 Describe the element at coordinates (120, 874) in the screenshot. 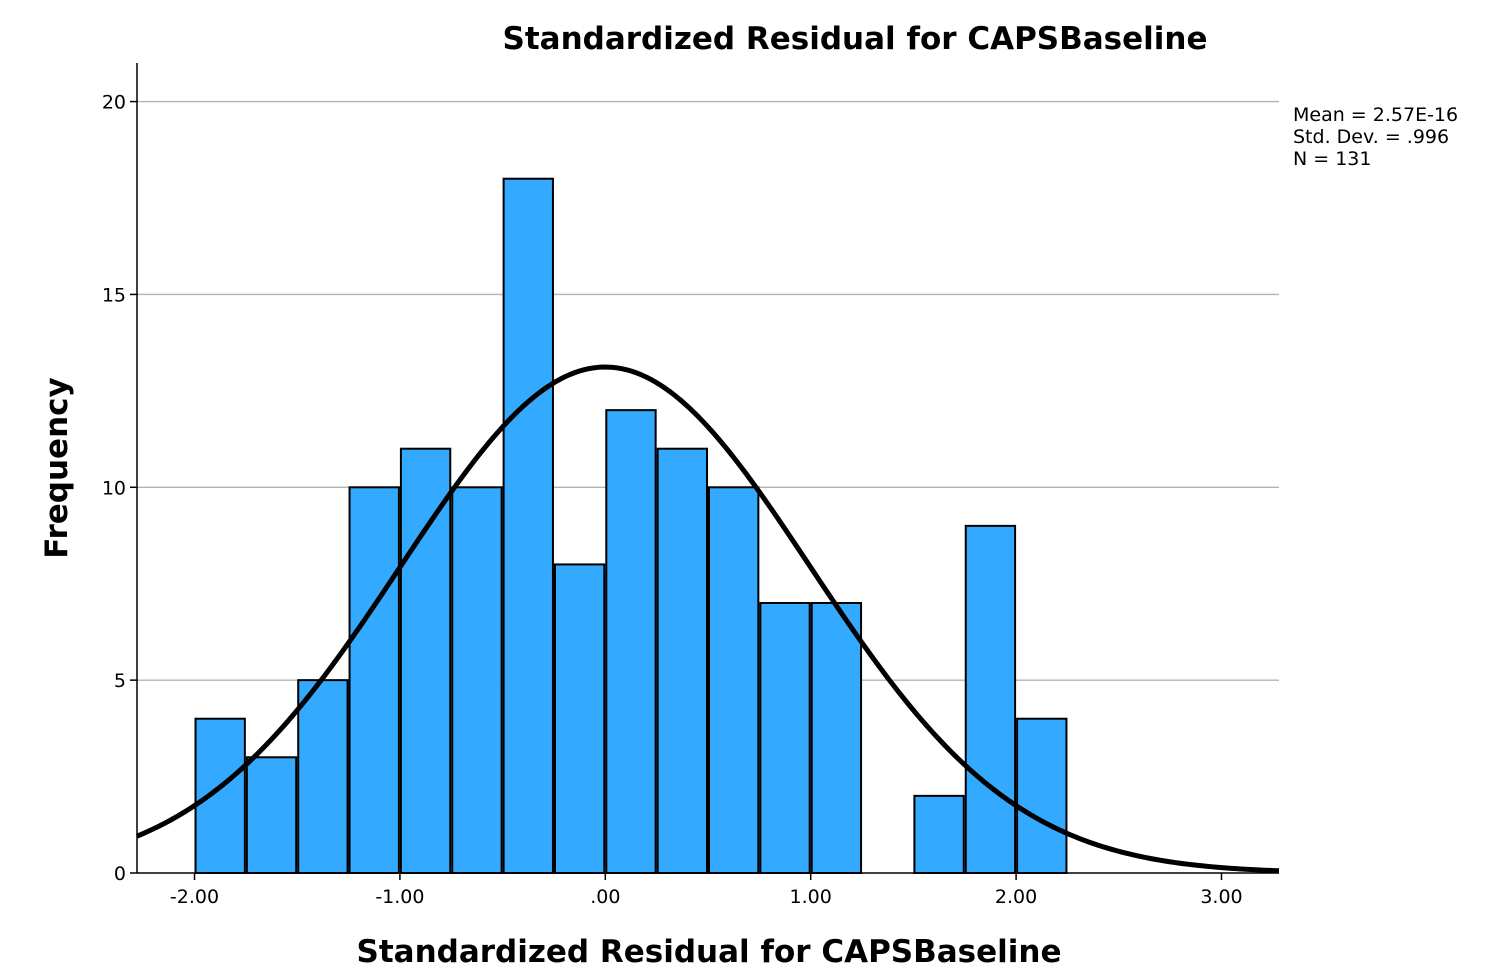

I see `y-tick-label: 0` at that location.